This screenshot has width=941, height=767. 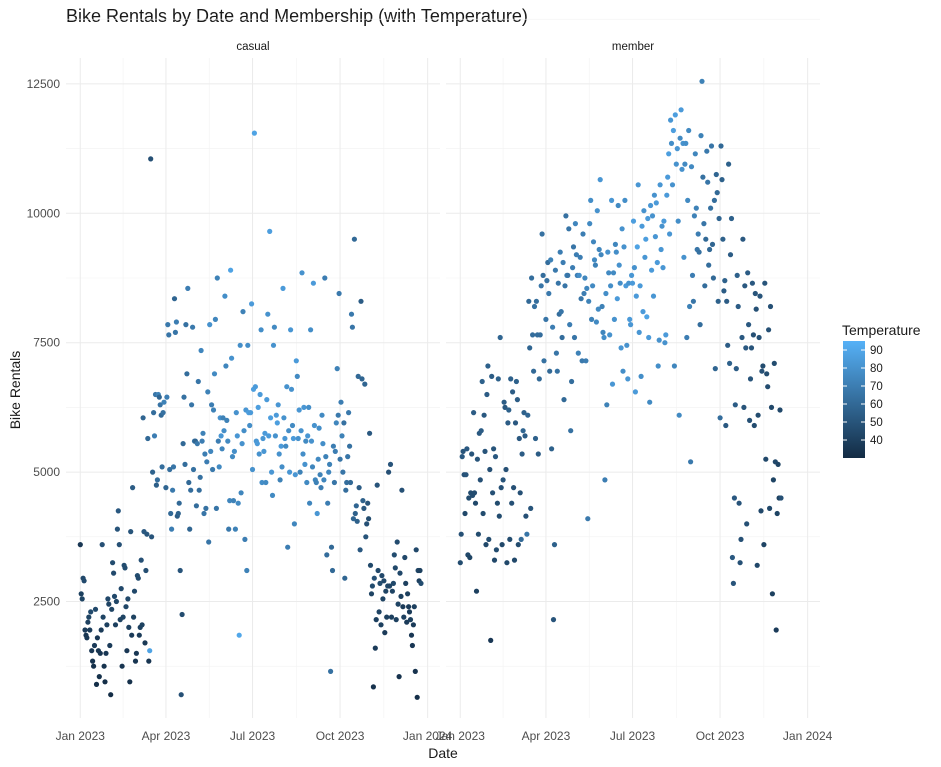 What do you see at coordinates (46, 472) in the screenshot?
I see `y-tick-label: 5000` at bounding box center [46, 472].